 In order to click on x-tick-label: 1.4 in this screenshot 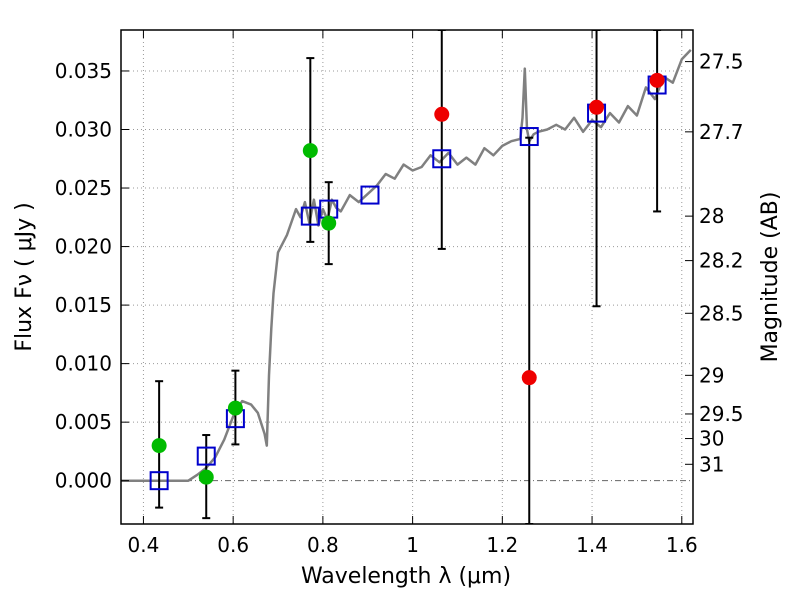, I will do `click(592, 545)`.